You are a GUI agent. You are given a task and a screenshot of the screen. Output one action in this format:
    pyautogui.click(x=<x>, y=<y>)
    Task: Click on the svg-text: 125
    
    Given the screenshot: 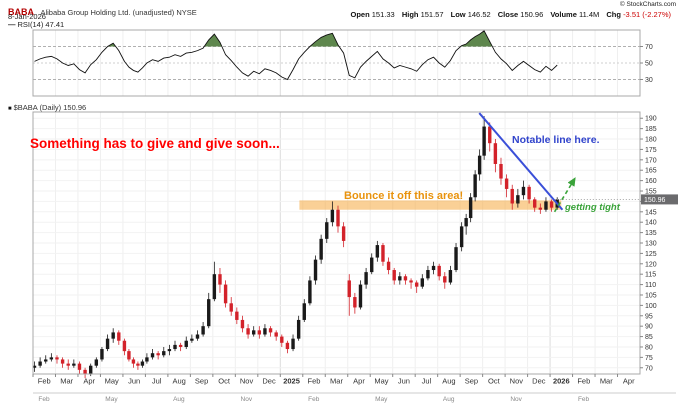 What is the action you would take?
    pyautogui.click(x=651, y=254)
    